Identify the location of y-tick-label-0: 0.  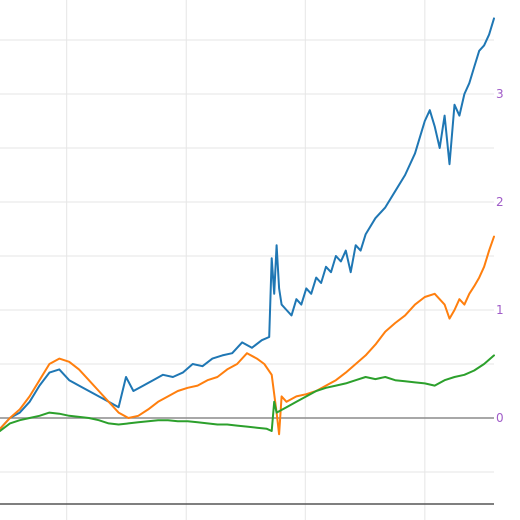
(500, 418).